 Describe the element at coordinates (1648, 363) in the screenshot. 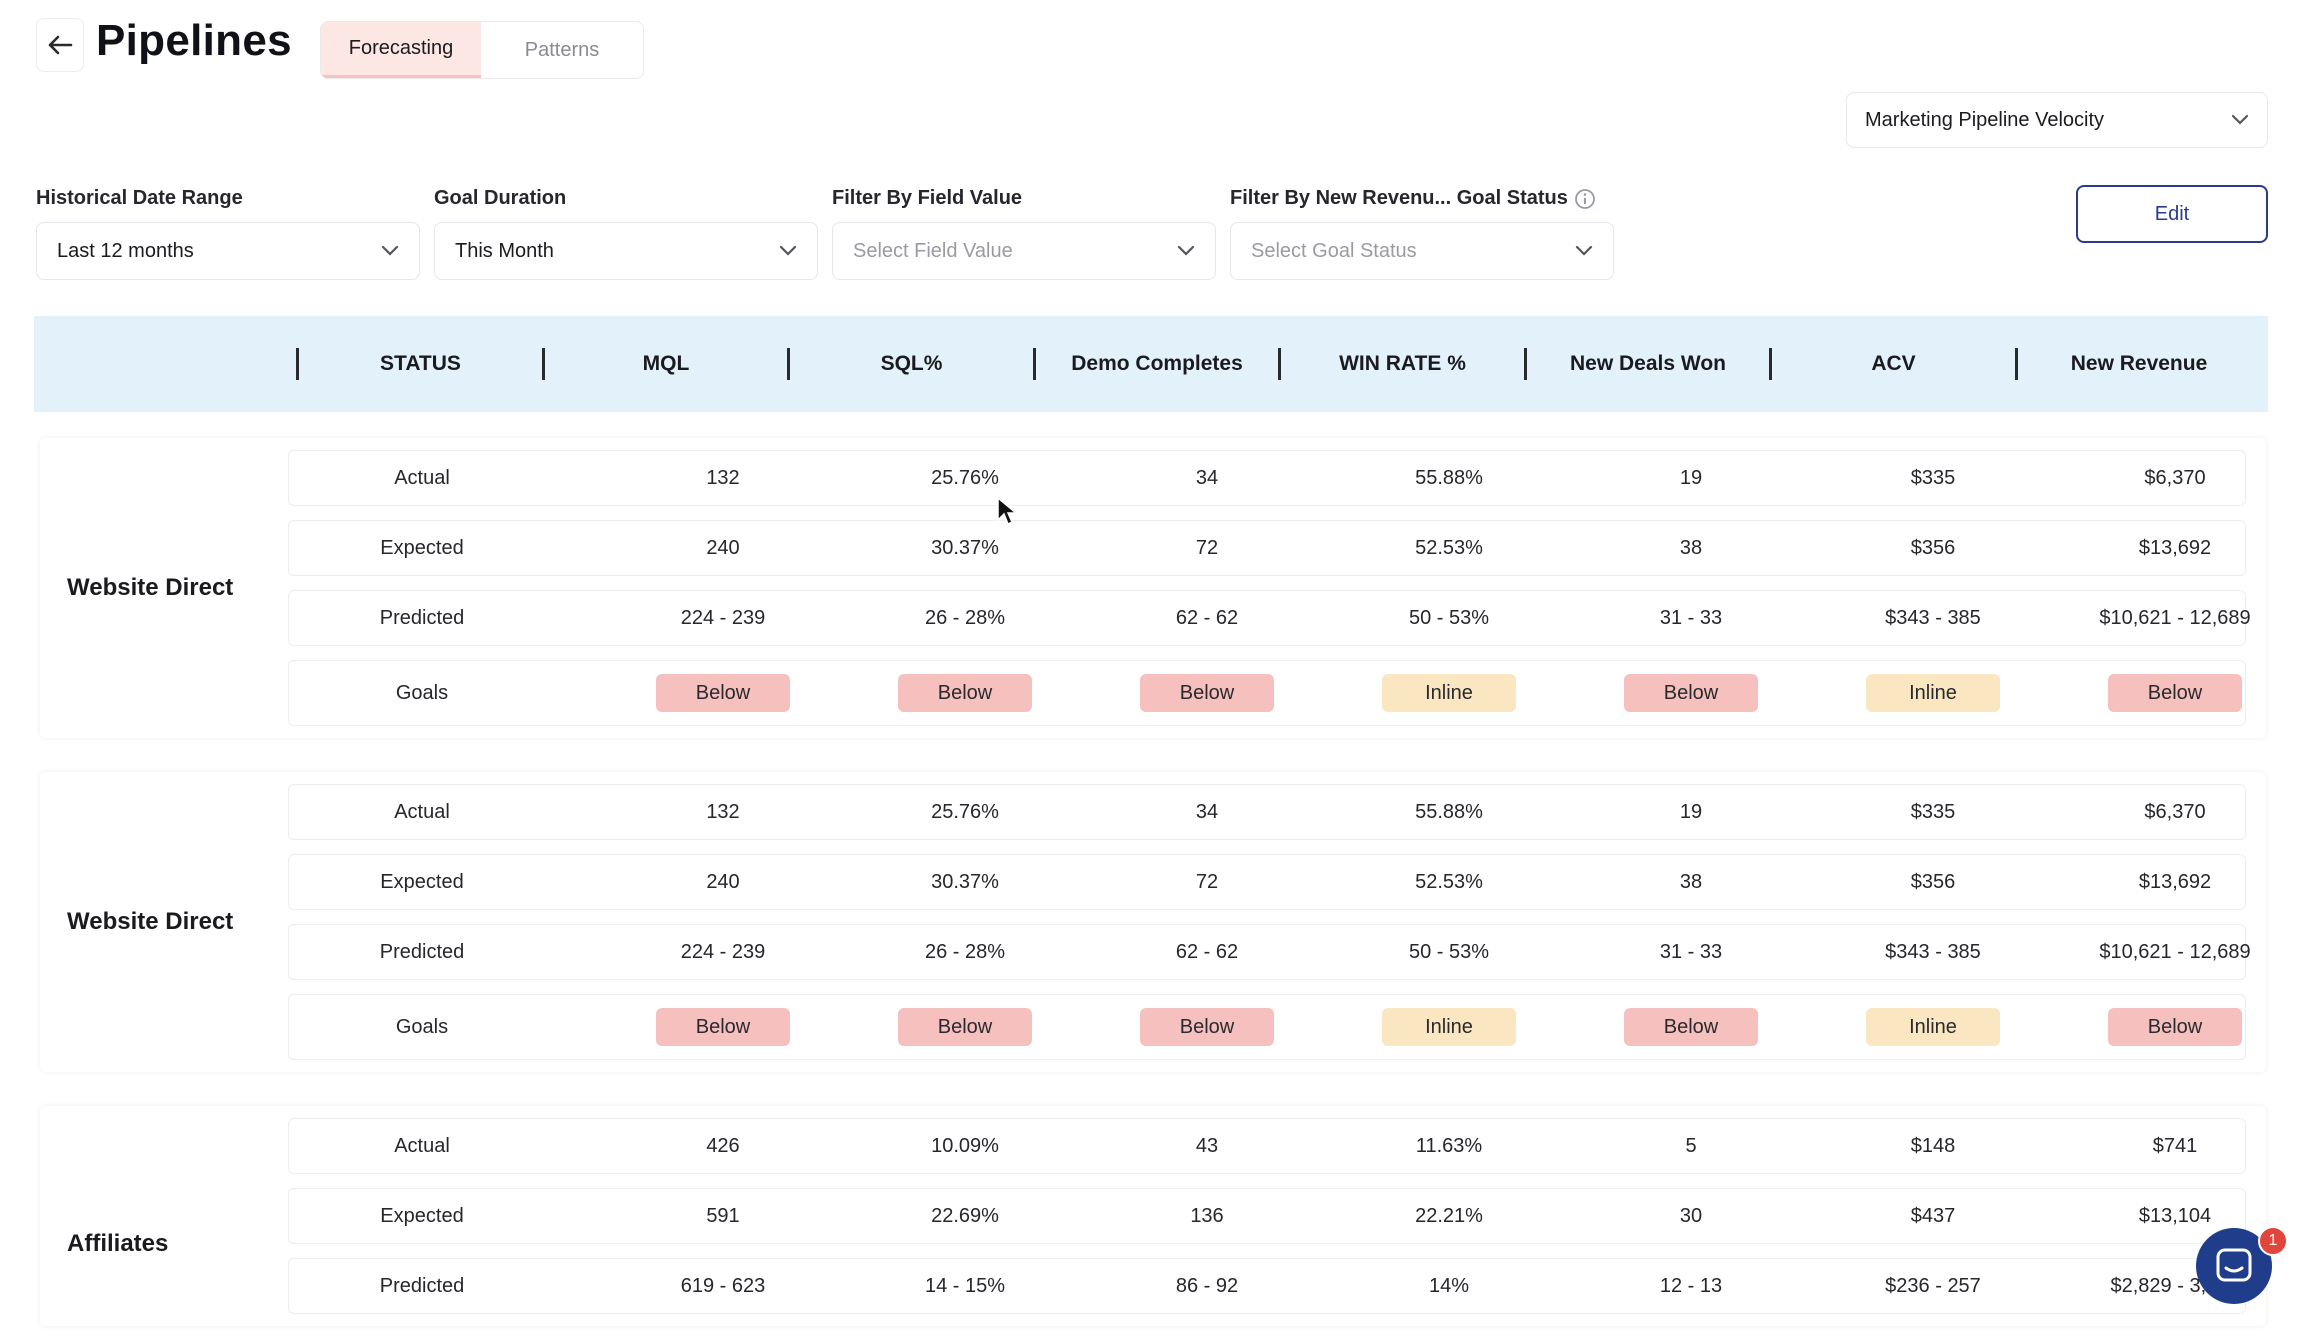

I see `column-header: New Deals Won` at that location.